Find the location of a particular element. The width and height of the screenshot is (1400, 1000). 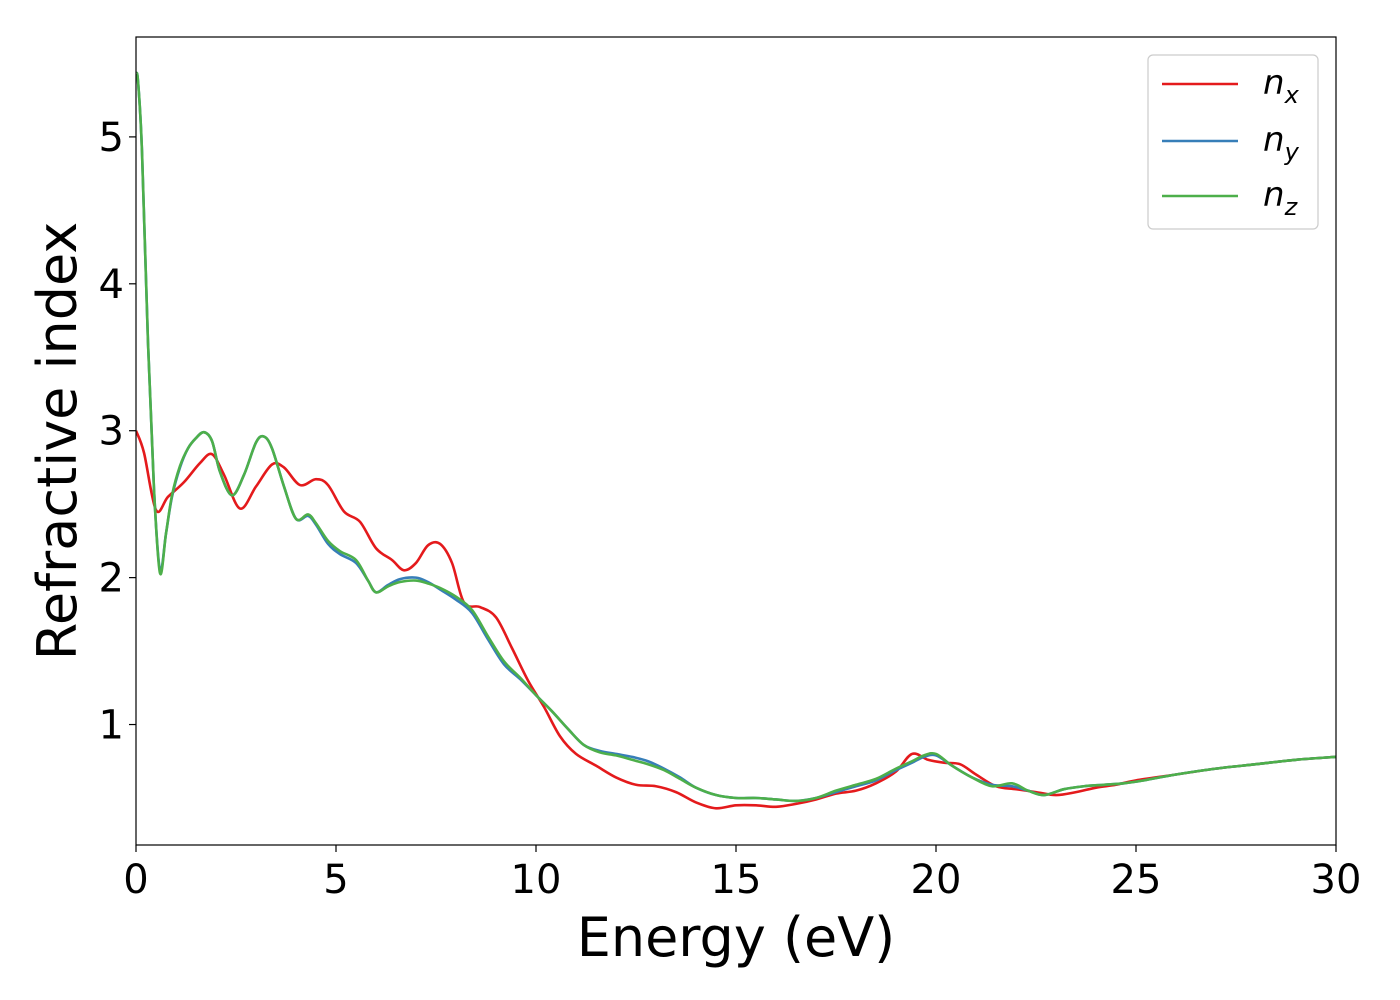

x-tick-label: 15 is located at coordinates (736, 880).